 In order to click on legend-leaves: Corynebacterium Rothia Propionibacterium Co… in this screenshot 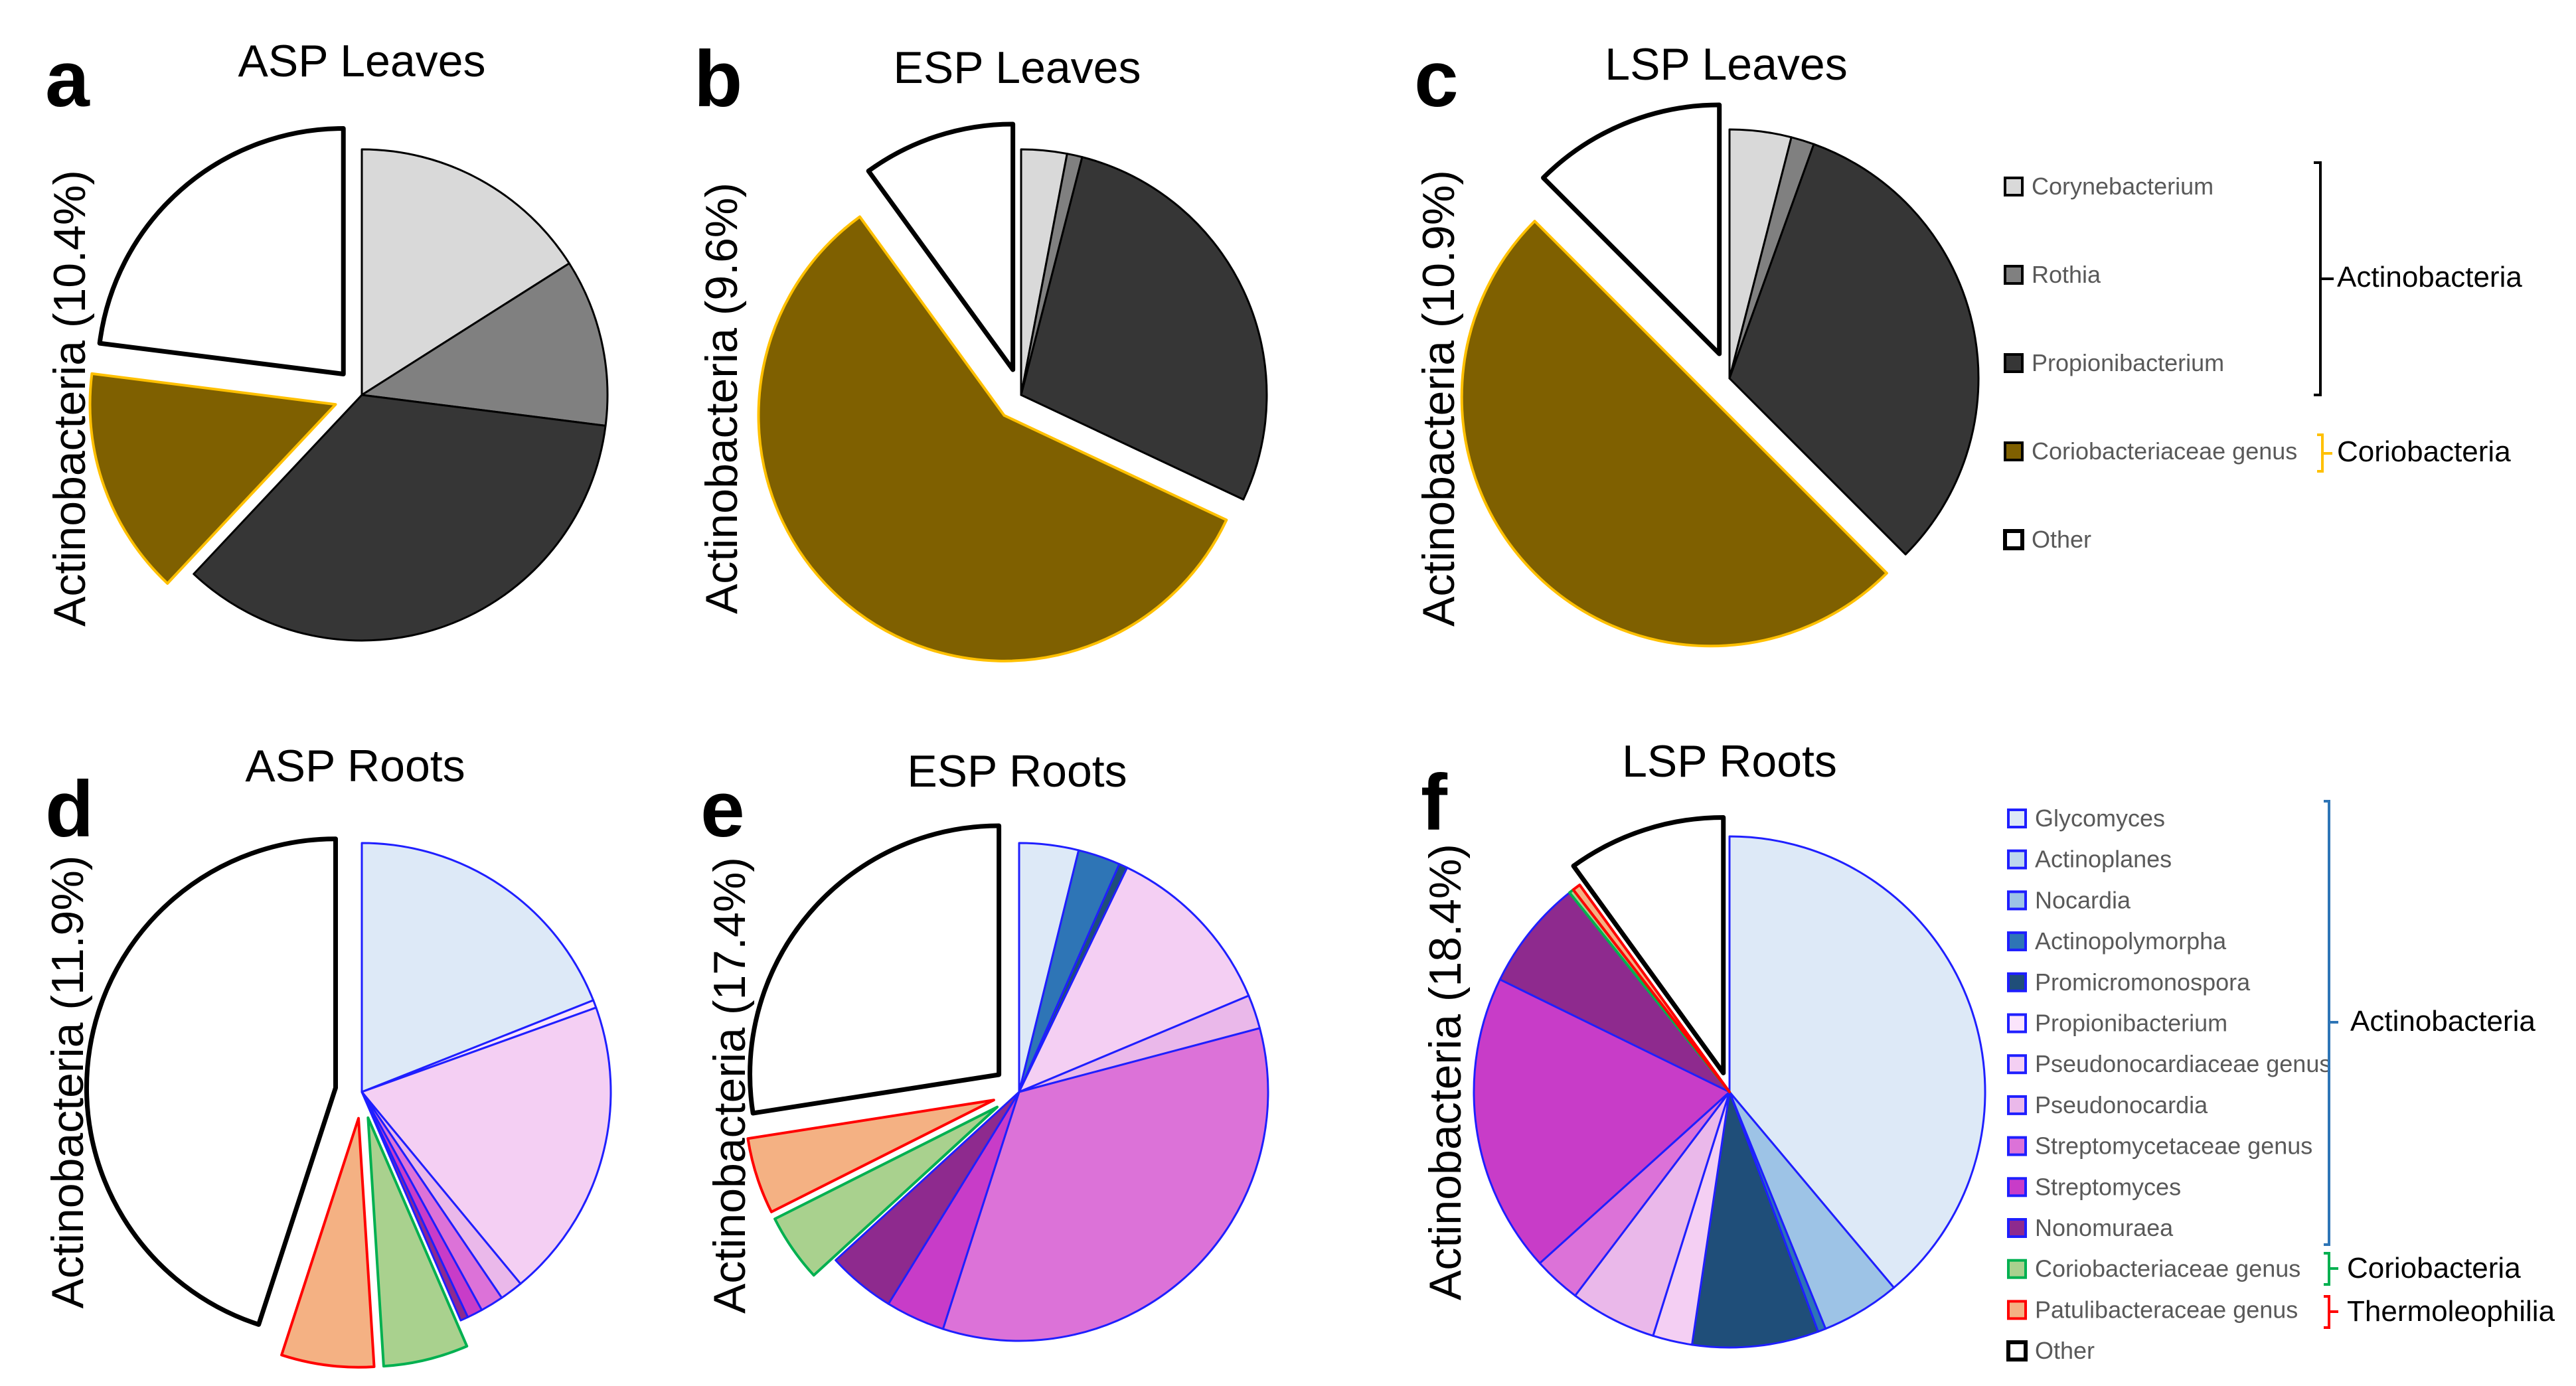, I will do `click(2262, 357)`.